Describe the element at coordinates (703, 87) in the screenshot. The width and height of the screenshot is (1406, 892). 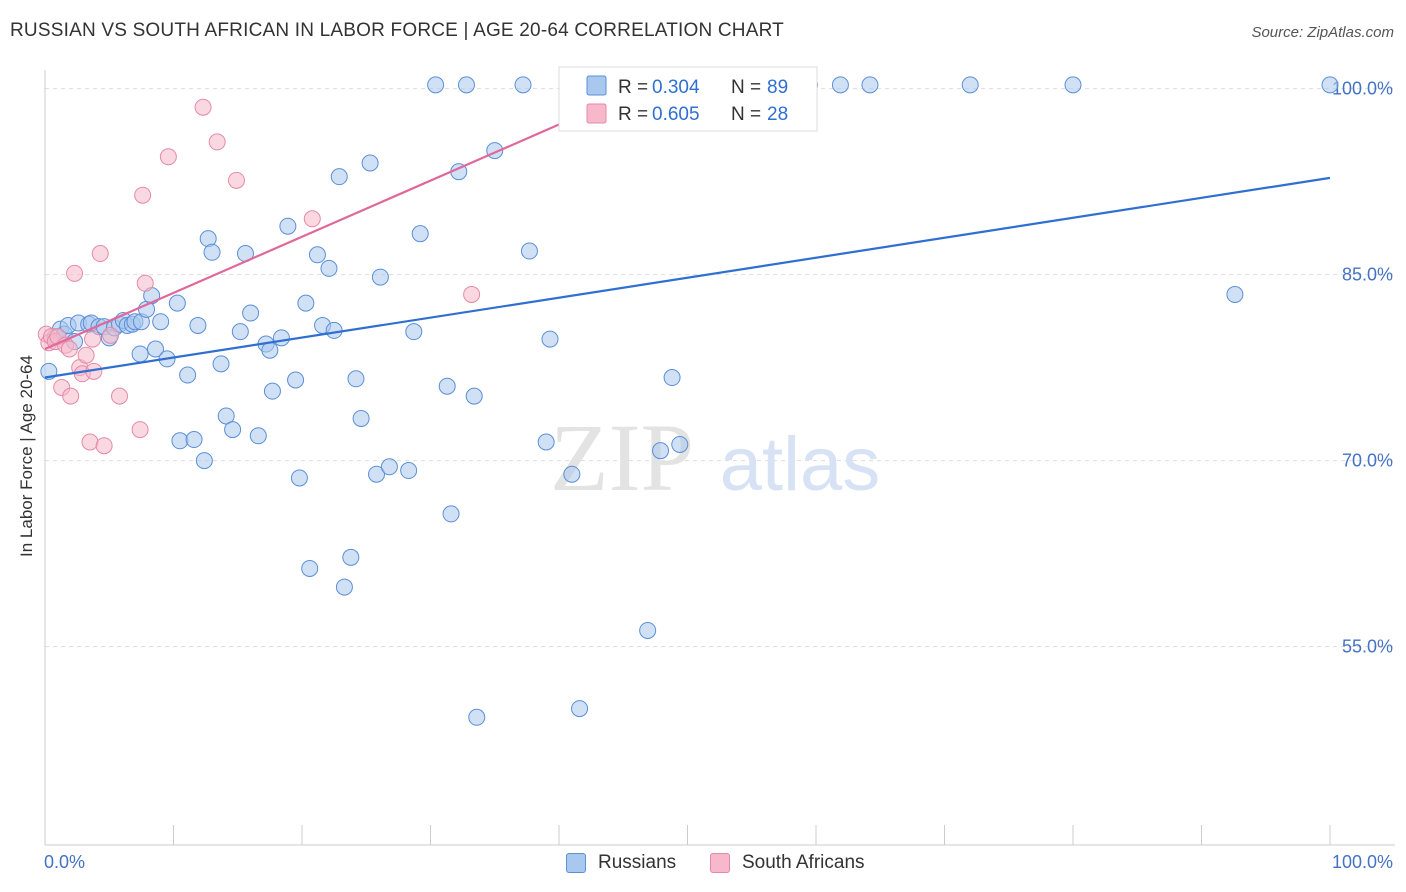
I see `svg-text:R = 0.304 N =: R = 0.304 N = 89` at that location.